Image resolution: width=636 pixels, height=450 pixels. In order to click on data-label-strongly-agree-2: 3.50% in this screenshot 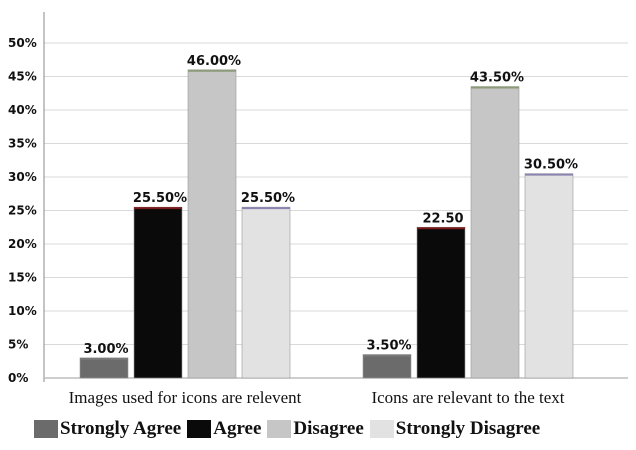, I will do `click(388, 346)`.